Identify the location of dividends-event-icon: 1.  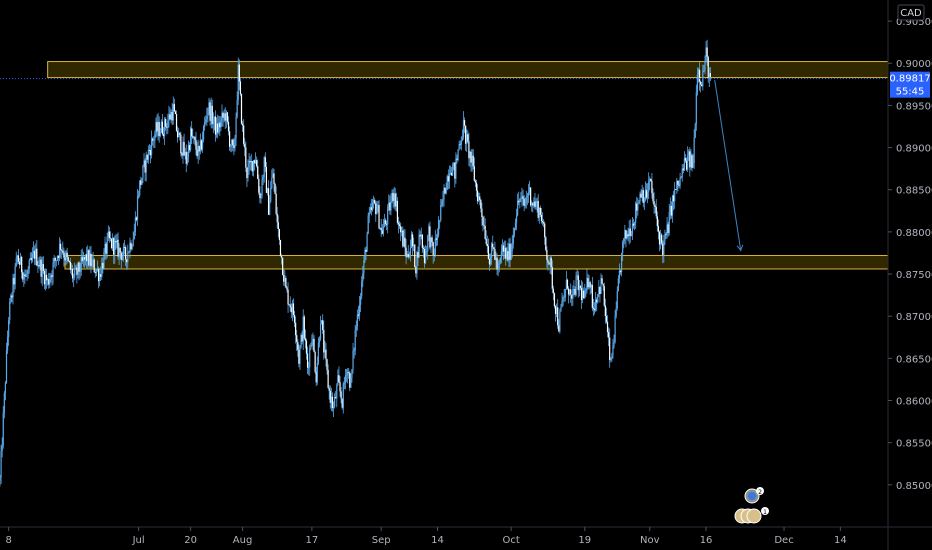
(751, 515).